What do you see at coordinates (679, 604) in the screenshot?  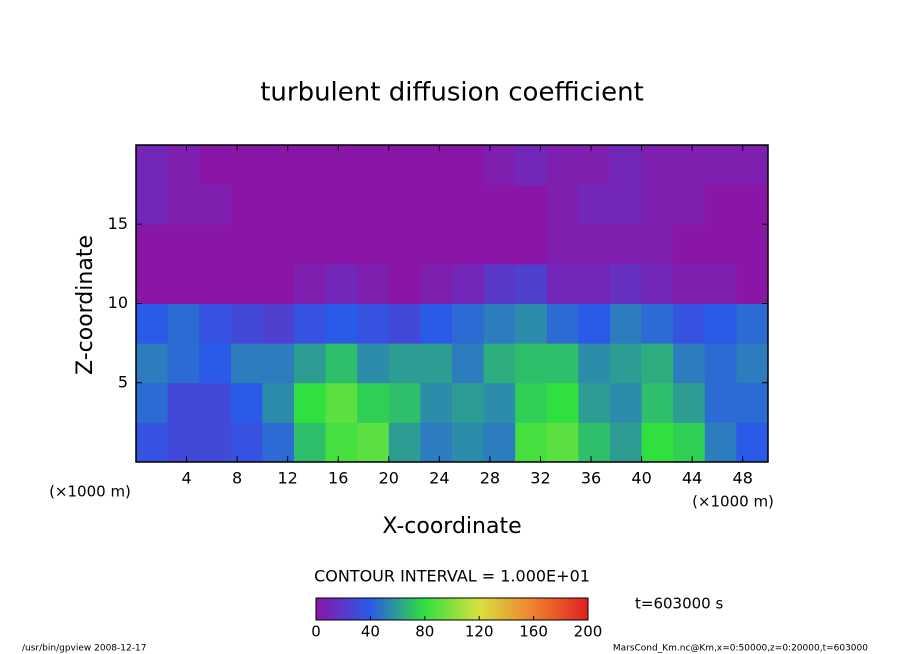 I see `time-label: t=603000 s` at bounding box center [679, 604].